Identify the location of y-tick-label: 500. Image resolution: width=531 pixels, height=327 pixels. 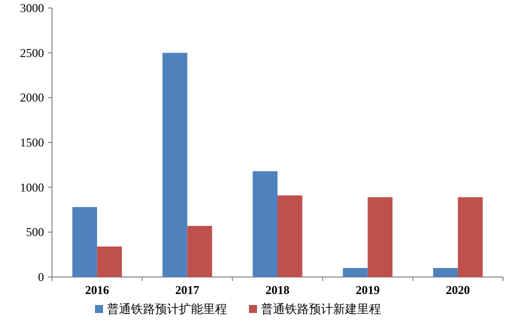
(35, 232).